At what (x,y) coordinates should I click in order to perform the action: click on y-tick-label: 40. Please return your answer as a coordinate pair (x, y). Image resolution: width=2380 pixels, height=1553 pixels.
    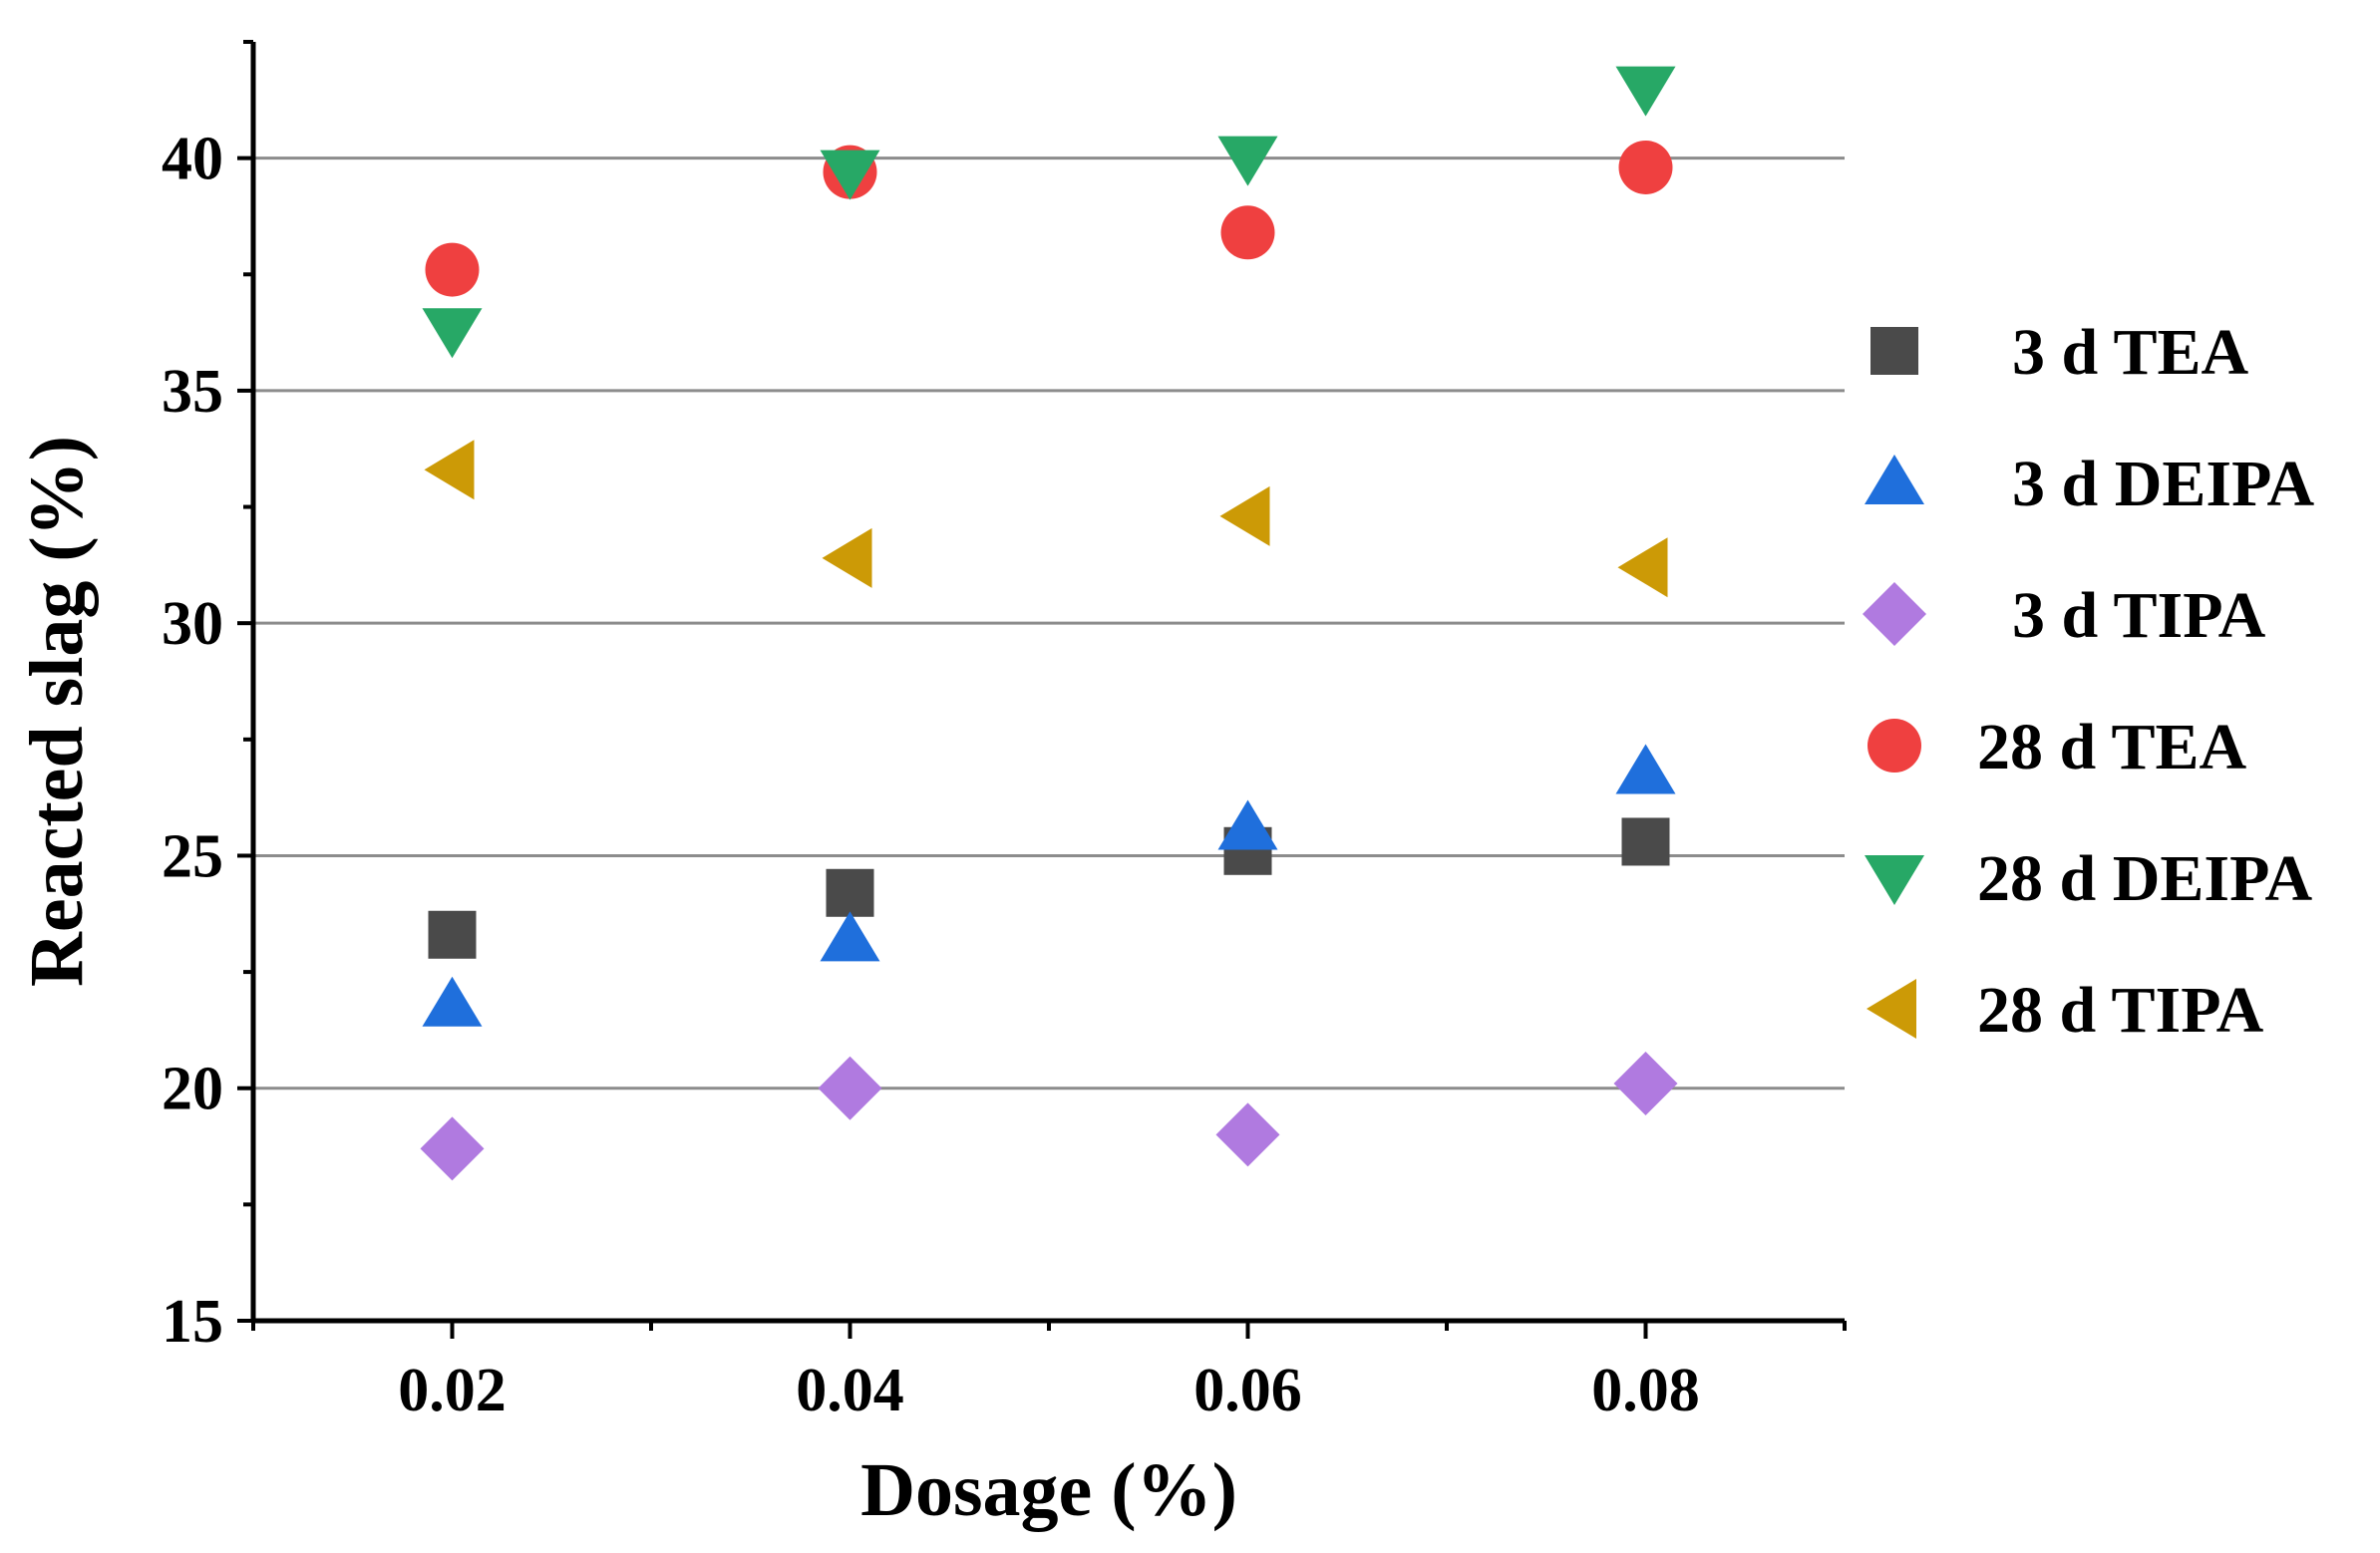
    Looking at the image, I should click on (192, 159).